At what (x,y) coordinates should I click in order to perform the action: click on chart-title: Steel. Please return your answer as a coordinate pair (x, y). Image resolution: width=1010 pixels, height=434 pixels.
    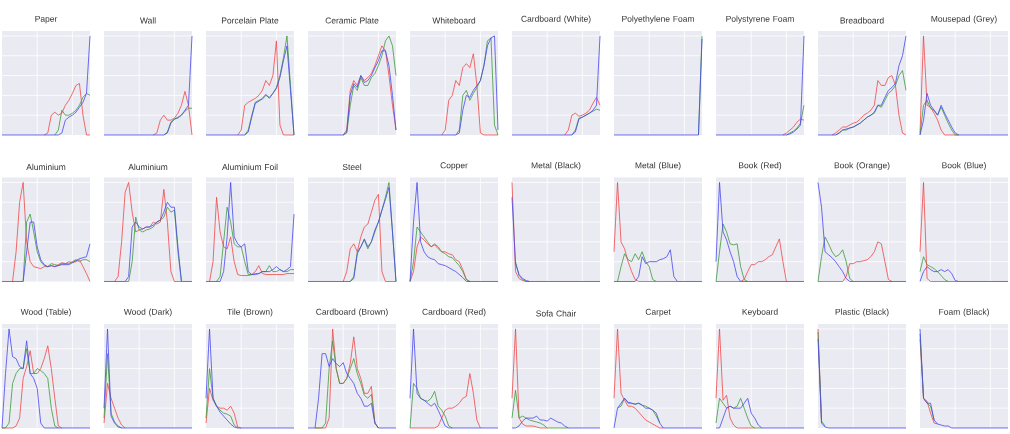
    Looking at the image, I should click on (352, 166).